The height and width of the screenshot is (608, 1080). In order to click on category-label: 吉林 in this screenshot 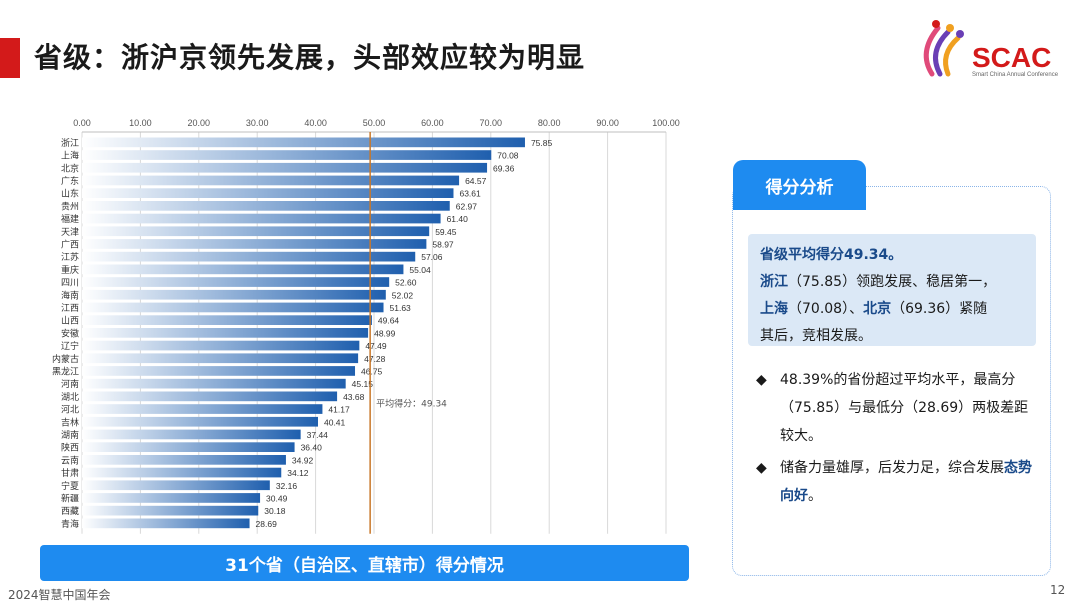, I will do `click(70, 422)`.